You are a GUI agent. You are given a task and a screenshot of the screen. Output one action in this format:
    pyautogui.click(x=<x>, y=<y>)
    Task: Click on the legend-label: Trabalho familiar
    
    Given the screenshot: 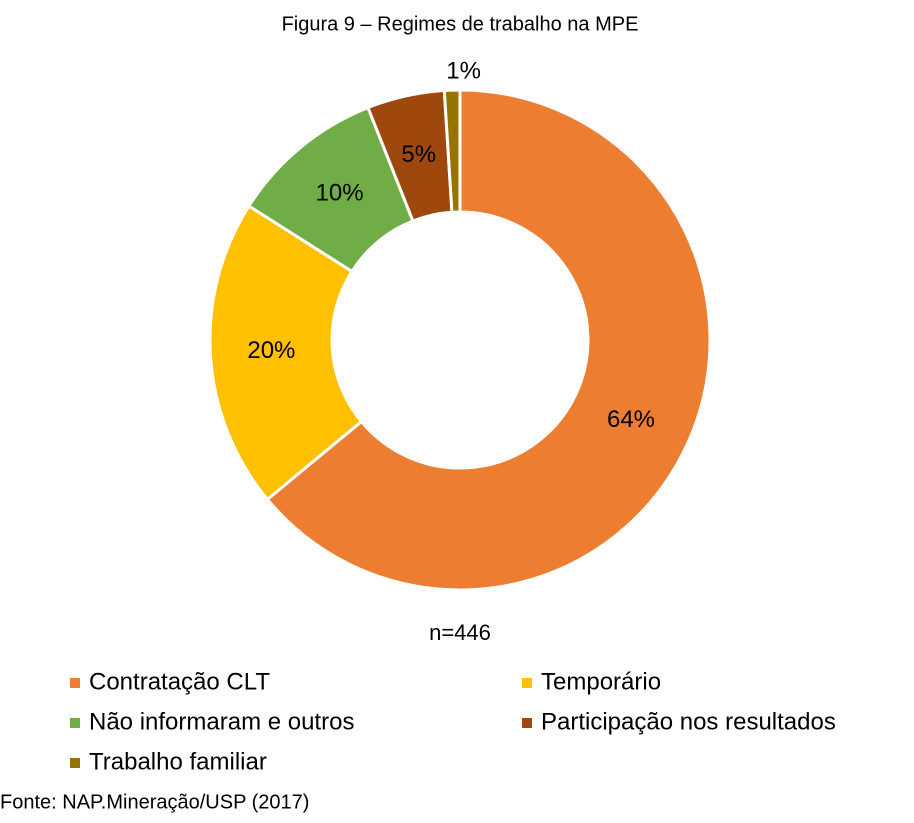 What is the action you would take?
    pyautogui.click(x=178, y=761)
    